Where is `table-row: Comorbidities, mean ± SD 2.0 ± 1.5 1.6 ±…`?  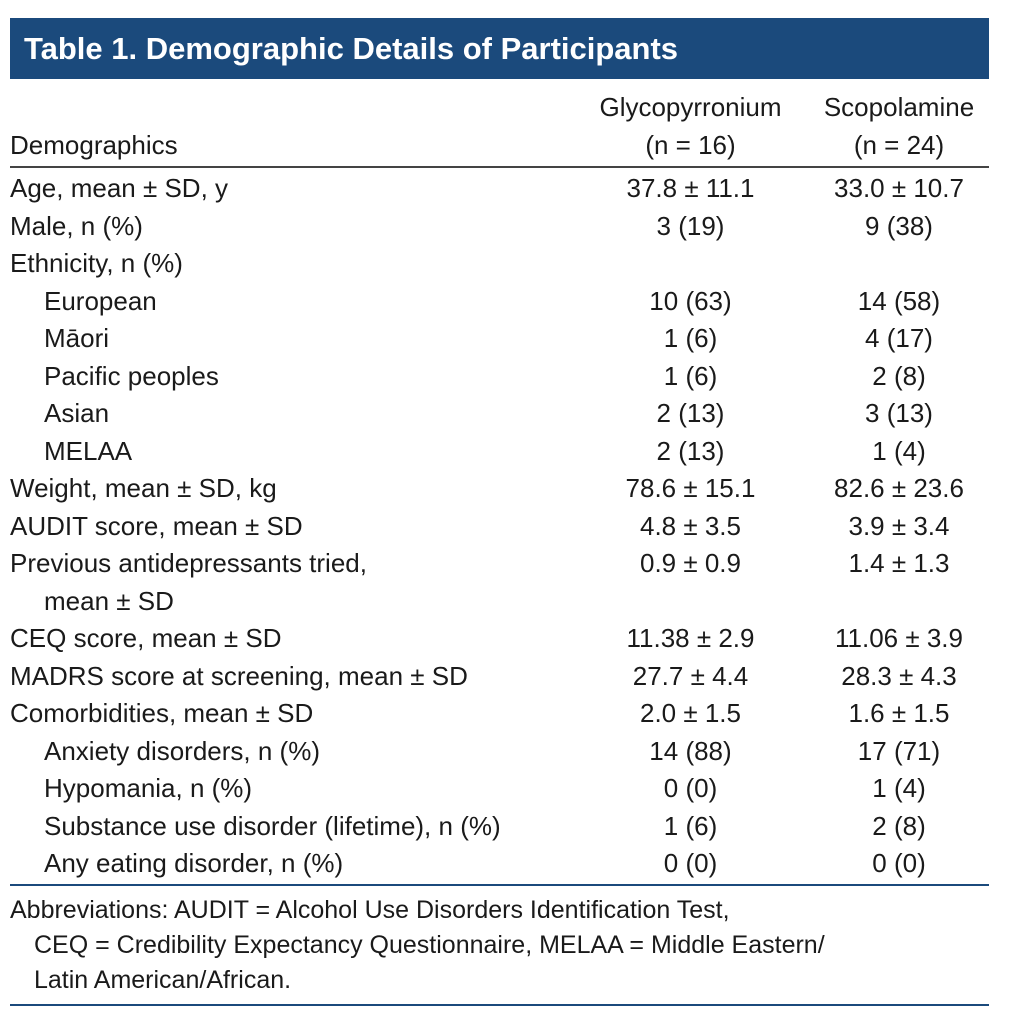
table-row: Comorbidities, mean ± SD 2.0 ± 1.5 1.6 ±… is located at coordinates (499, 714).